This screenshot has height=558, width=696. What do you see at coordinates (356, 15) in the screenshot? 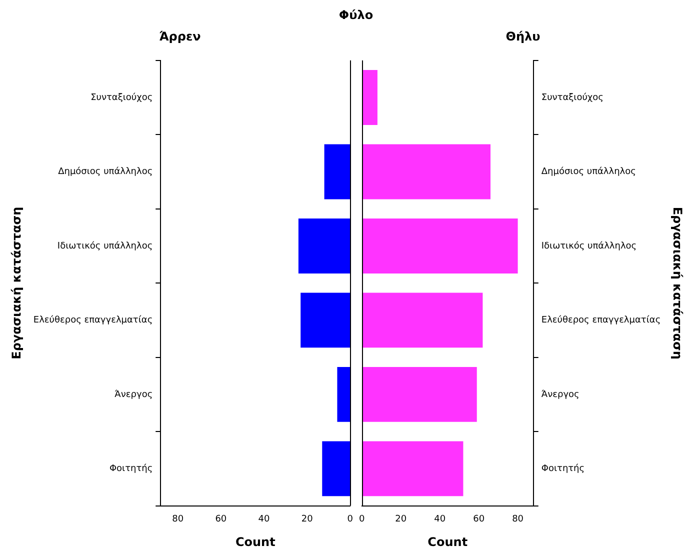
I see `text: Φύλο` at bounding box center [356, 15].